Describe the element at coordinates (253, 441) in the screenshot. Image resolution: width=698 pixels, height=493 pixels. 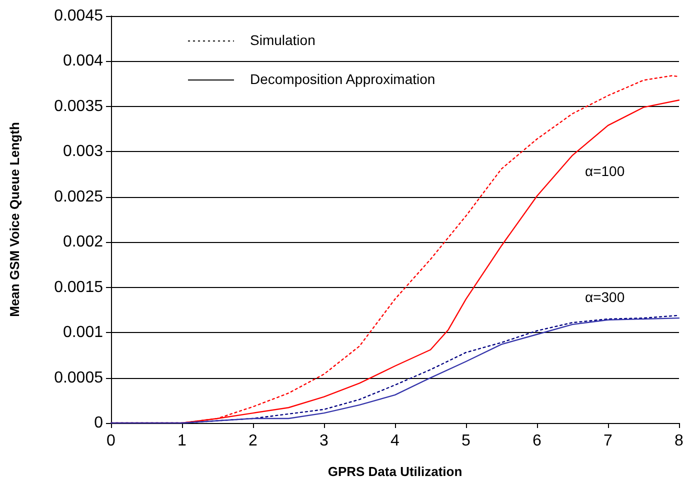
I see `x-tick-label: 2` at that location.